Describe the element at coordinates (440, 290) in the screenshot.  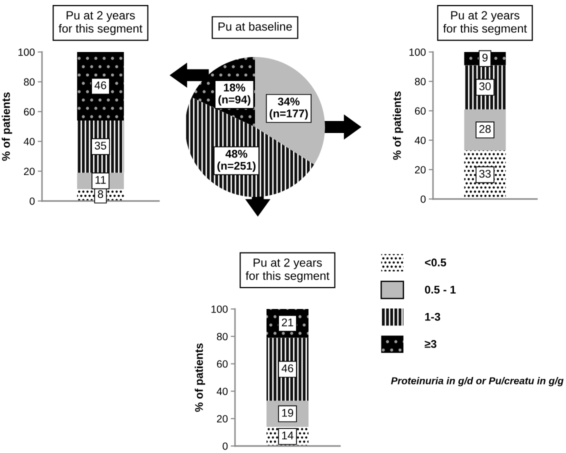
I see `legend-label: 0.5 - 1` at that location.